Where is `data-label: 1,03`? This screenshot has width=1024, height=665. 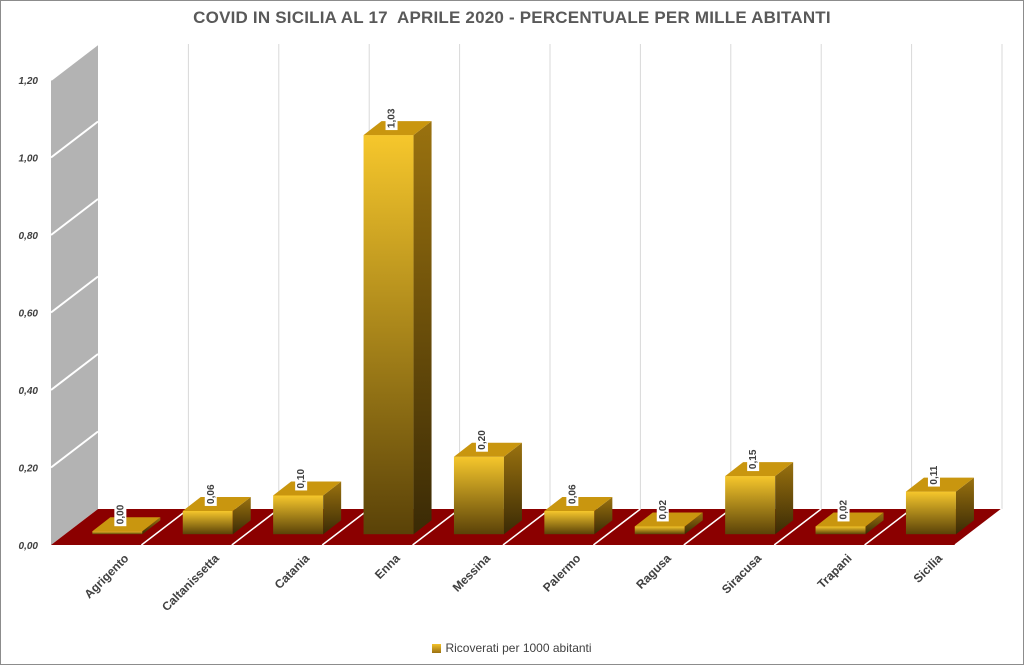
data-label: 1,03 is located at coordinates (391, 118).